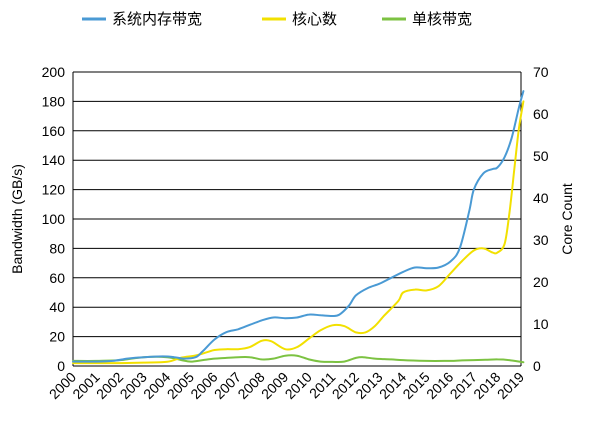 The height and width of the screenshot is (435, 599). Describe the element at coordinates (314, 19) in the screenshot. I see `legend-label: 核心数` at that location.